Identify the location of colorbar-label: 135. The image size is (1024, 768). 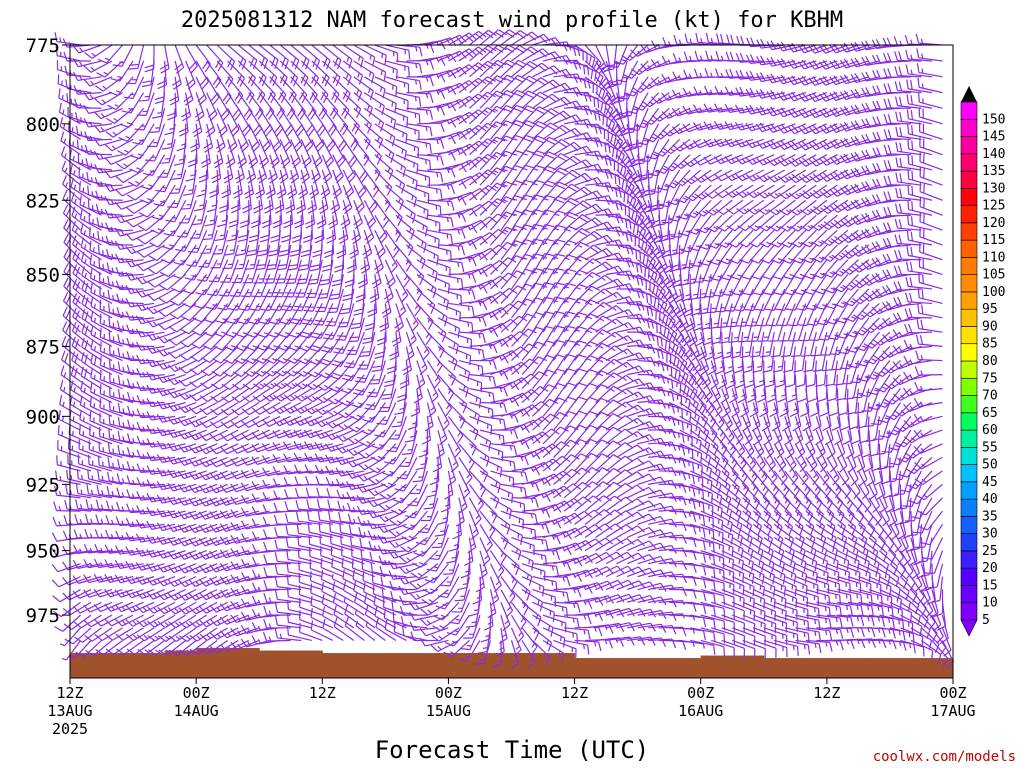
(993, 171).